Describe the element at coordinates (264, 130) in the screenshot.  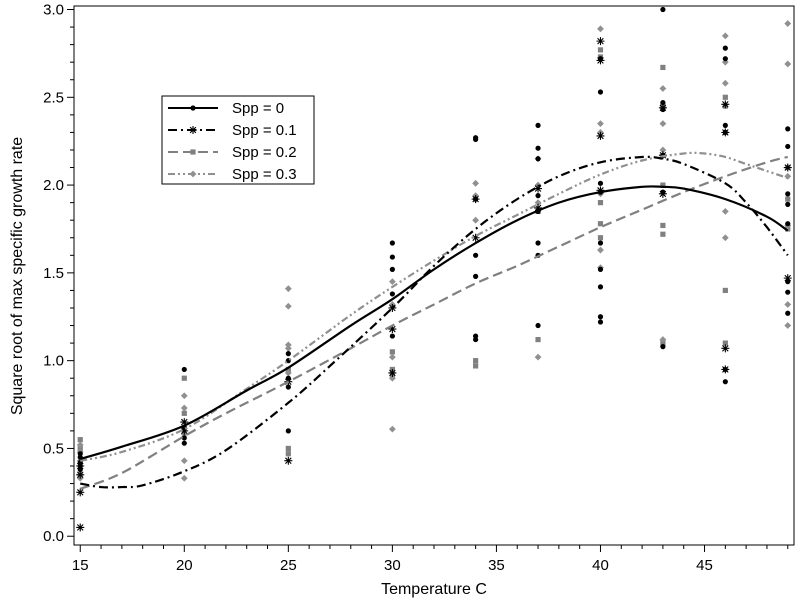
I see `legend-label: Spp = 0.1` at that location.